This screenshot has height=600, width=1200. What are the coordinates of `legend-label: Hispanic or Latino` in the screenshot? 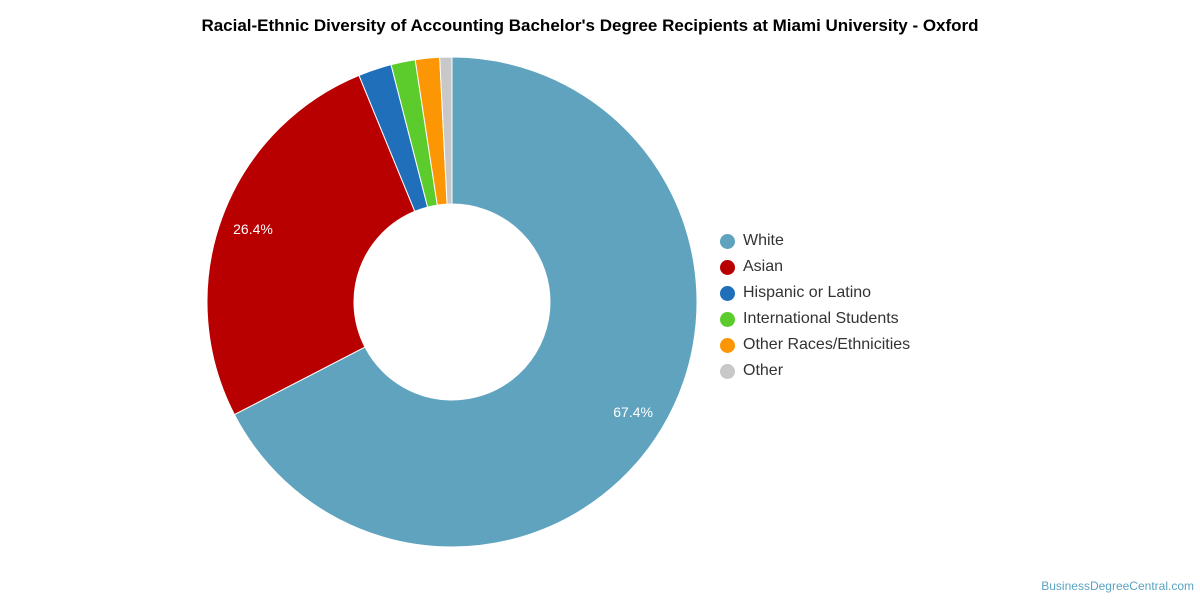 It's located at (807, 292).